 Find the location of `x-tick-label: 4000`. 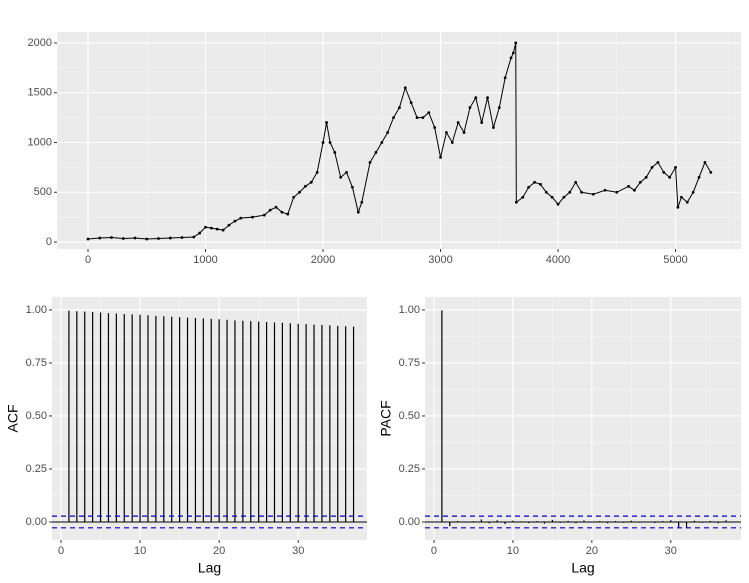

x-tick-label: 4000 is located at coordinates (558, 260).